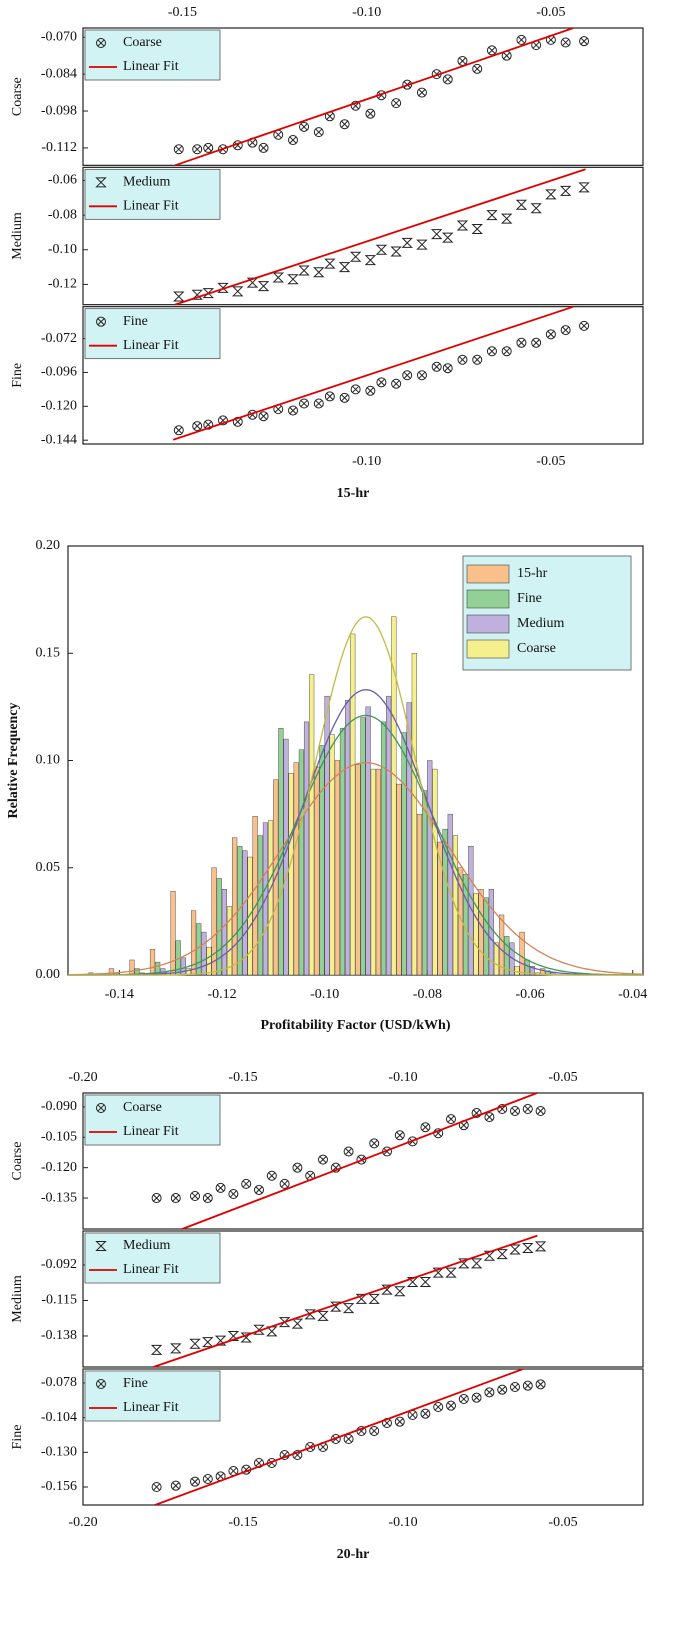 The height and width of the screenshot is (1647, 685). I want to click on x-tick-label: -0.15, so click(242, 1077).